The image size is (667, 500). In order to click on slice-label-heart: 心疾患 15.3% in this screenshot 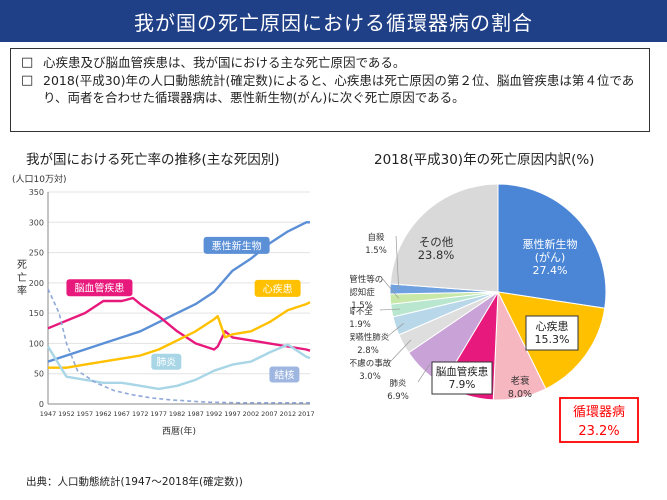, I will do `click(552, 332)`.